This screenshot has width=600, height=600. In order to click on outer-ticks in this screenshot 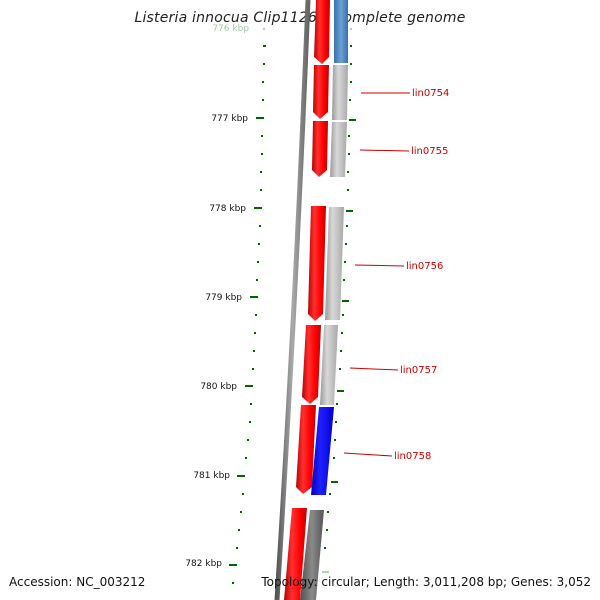, I will do `click(339, 300)`.